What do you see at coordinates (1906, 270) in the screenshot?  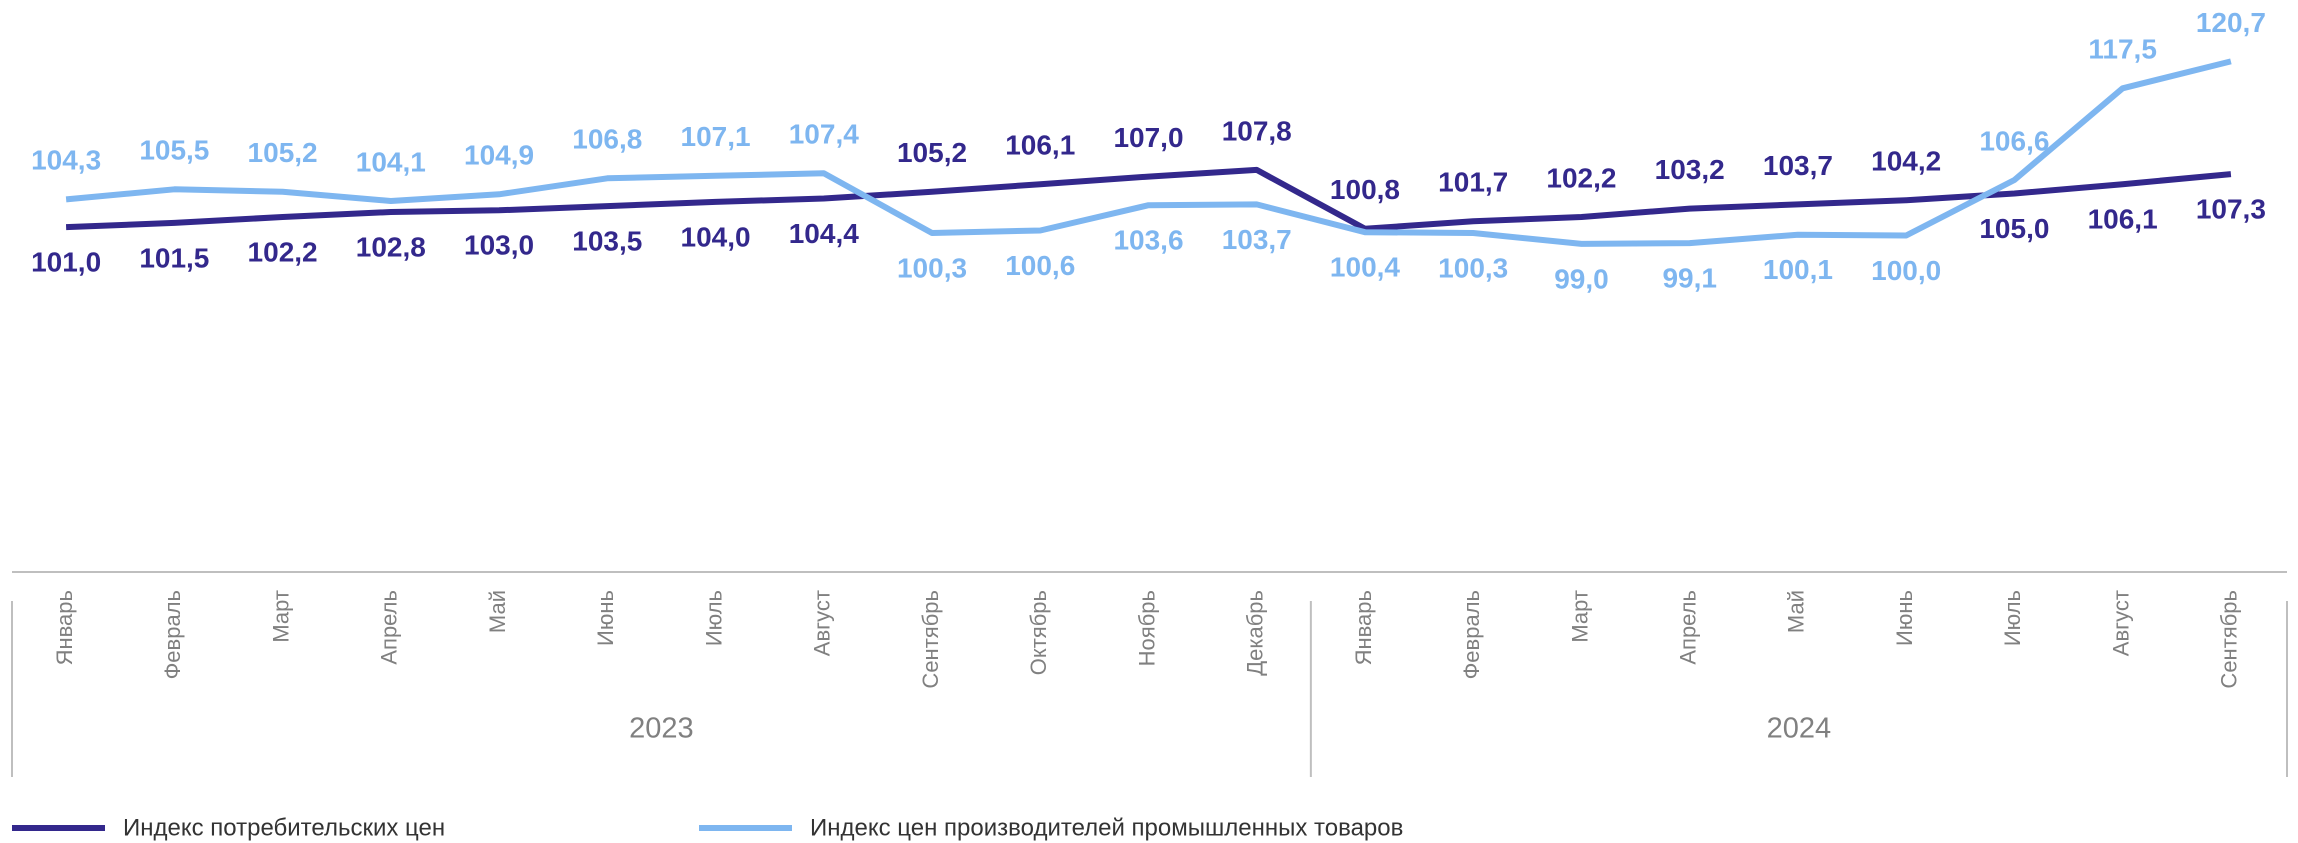 I see `data-label: 100,0` at bounding box center [1906, 270].